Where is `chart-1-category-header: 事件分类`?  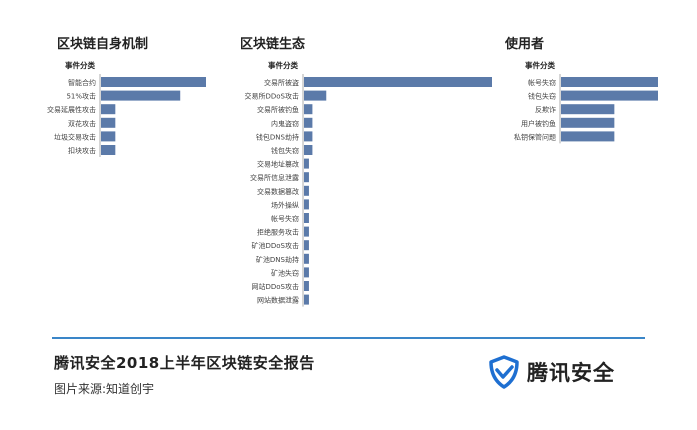 chart-1-category-header: 事件分类 is located at coordinates (80, 65).